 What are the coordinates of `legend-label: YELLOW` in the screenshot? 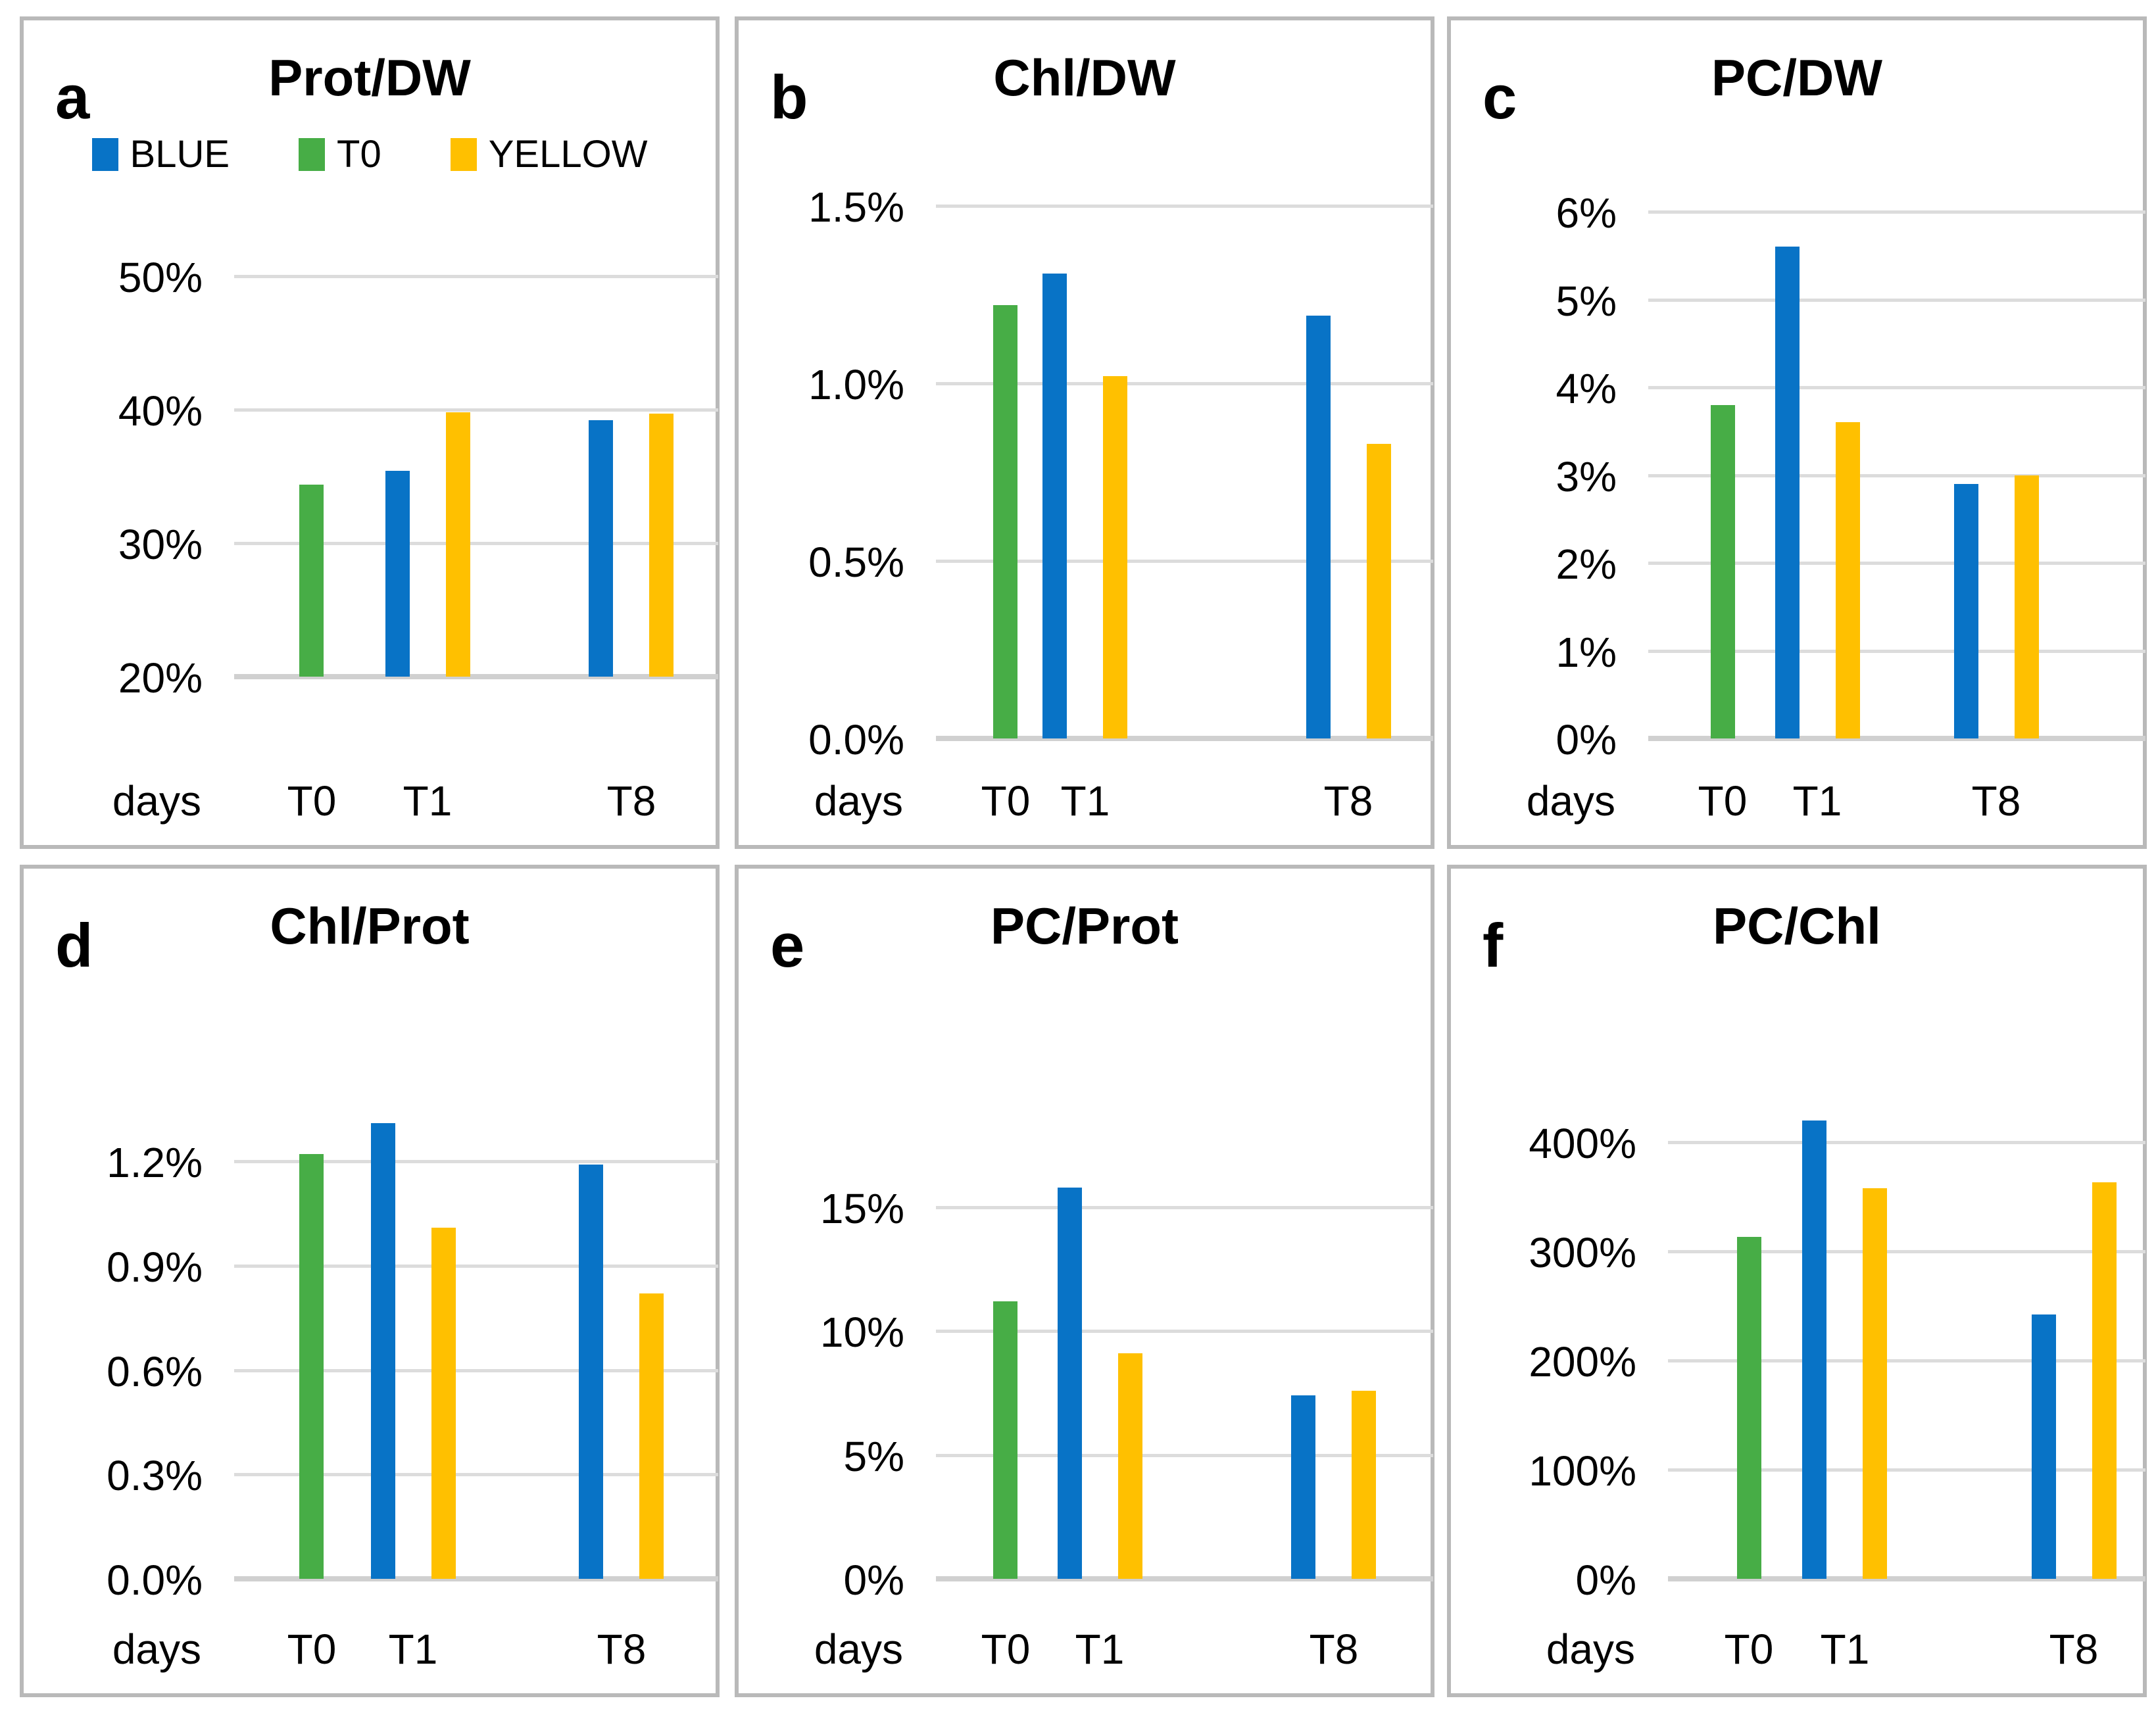 It's located at (568, 154).